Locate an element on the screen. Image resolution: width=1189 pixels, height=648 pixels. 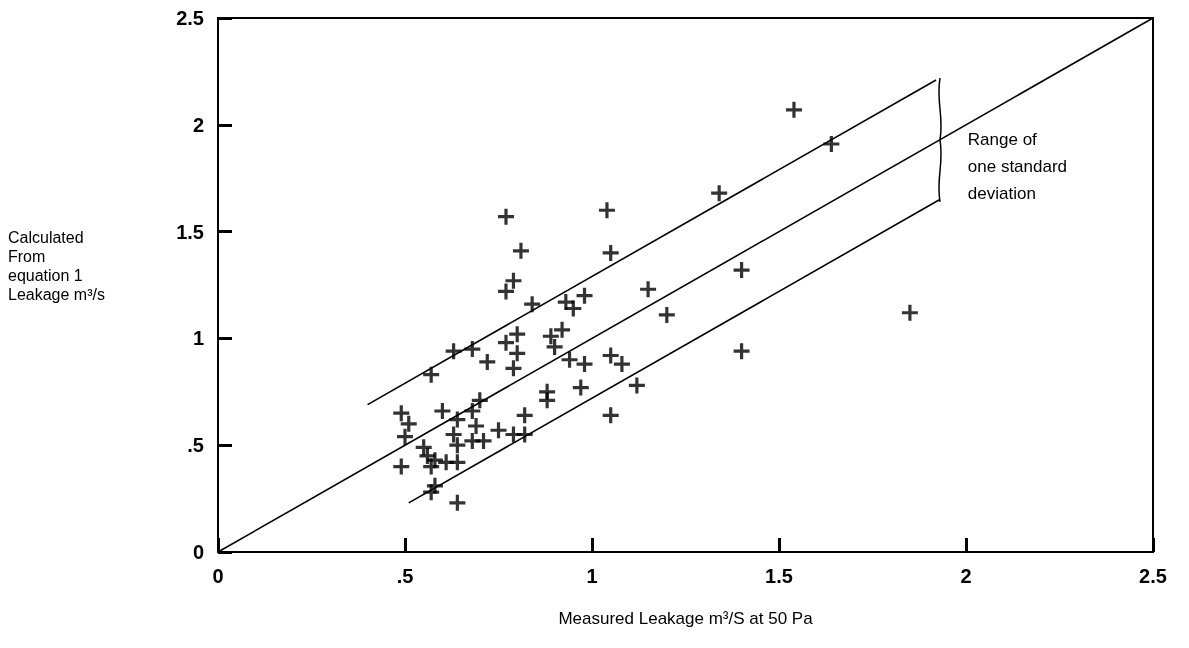
y-tick-label: 2 is located at coordinates (198, 124).